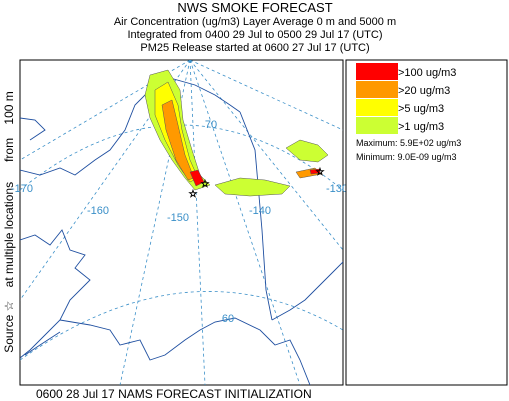  What do you see at coordinates (408, 143) in the screenshot?
I see `maximum: Maximum: 5.9E+02 ug/m3` at bounding box center [408, 143].